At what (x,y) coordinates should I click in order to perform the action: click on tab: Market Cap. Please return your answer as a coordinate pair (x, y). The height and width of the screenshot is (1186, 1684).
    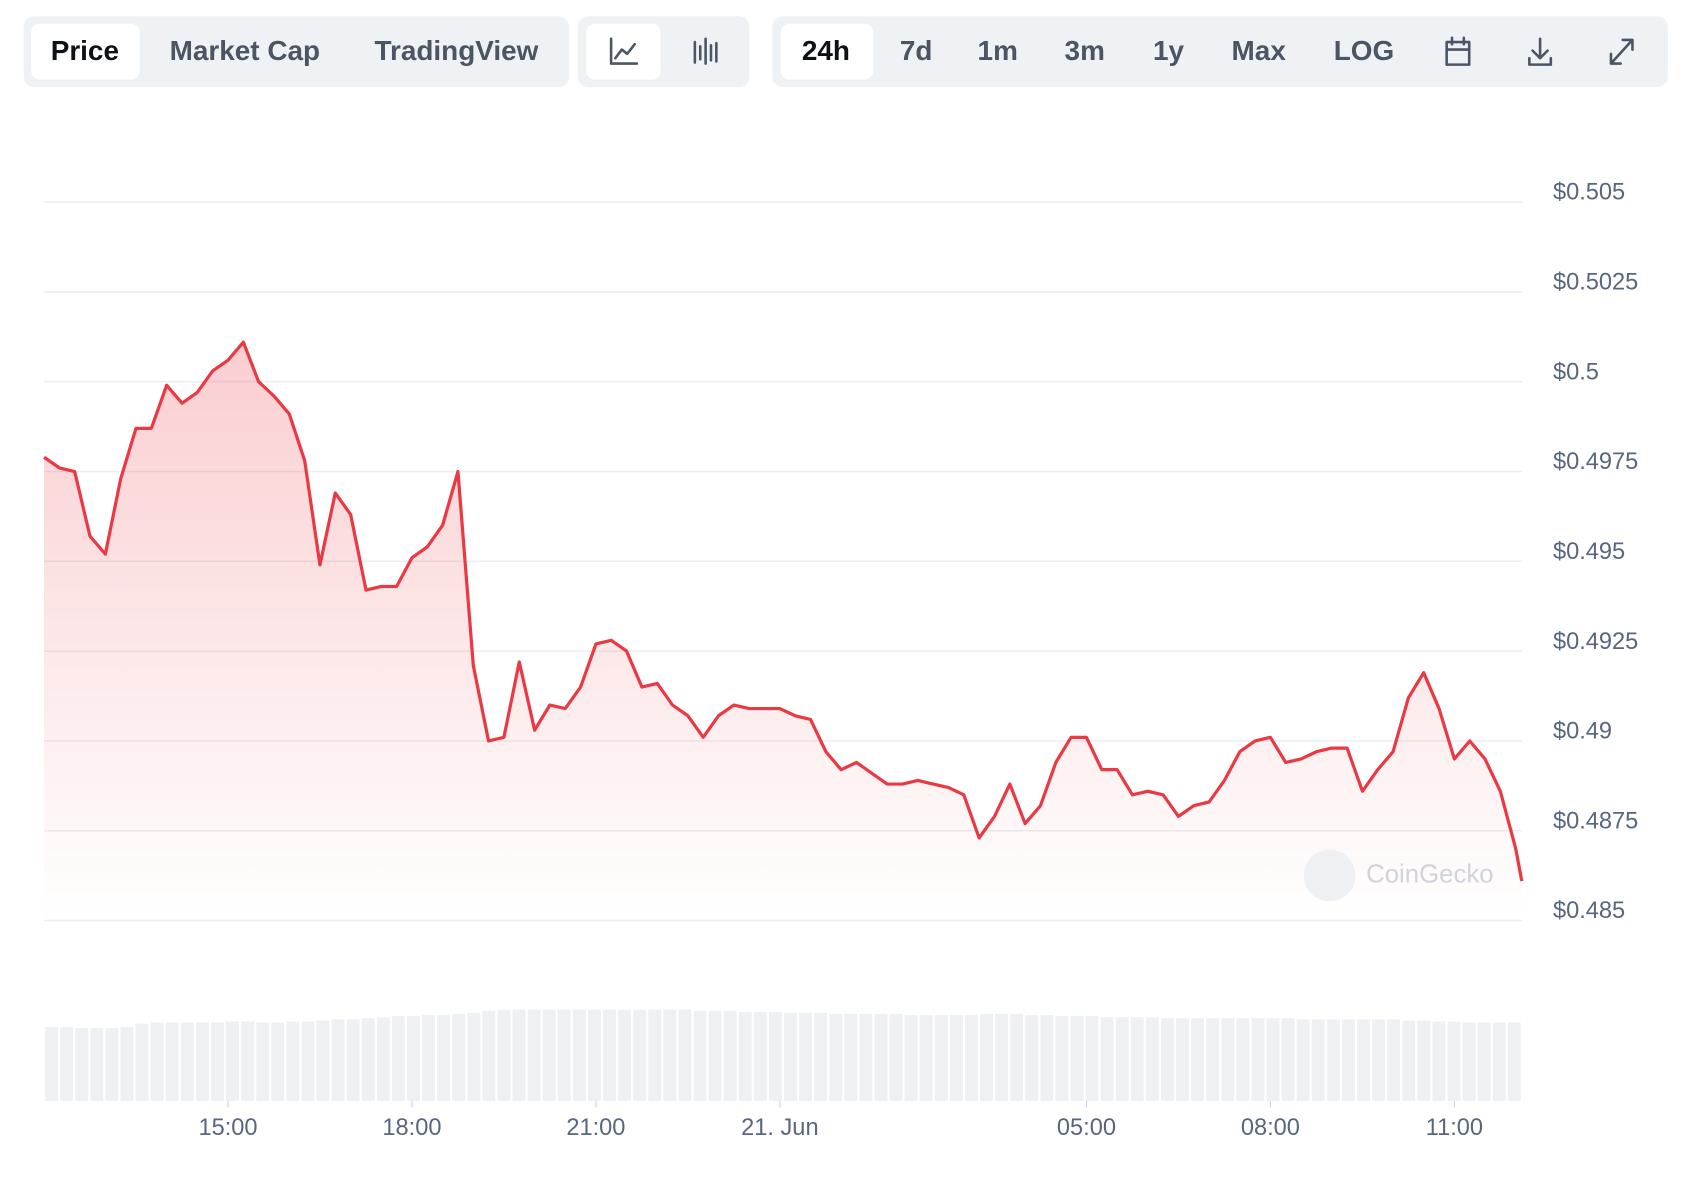
    Looking at the image, I should click on (245, 50).